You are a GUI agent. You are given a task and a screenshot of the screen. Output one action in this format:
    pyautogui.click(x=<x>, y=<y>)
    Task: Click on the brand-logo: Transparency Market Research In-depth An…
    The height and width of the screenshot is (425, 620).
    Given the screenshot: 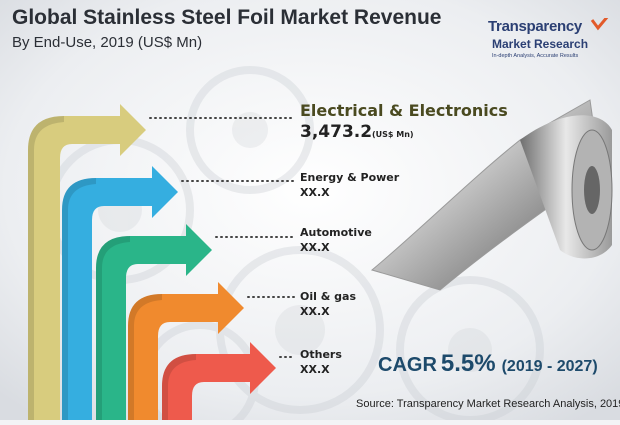 What is the action you would take?
    pyautogui.click(x=550, y=43)
    